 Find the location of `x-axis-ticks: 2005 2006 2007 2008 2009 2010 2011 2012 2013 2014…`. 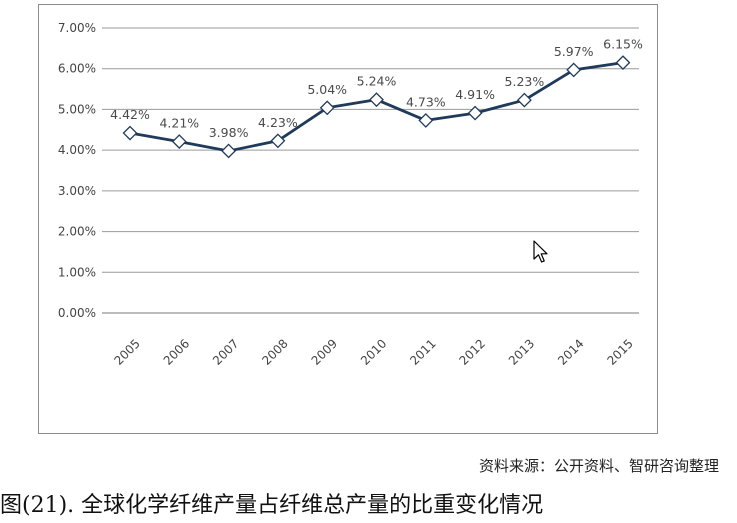

x-axis-ticks: 2005 2006 2007 2008 2009 2010 2011 2012 2013 2014… is located at coordinates (373, 351).